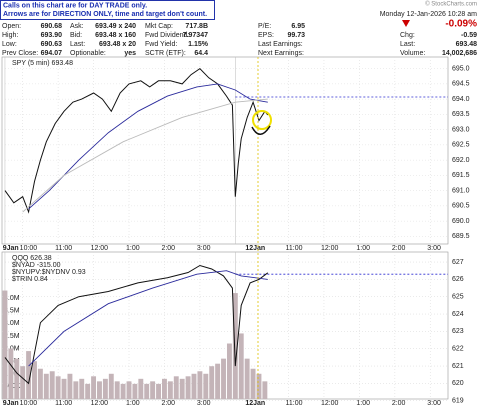  What do you see at coordinates (261, 130) in the screenshot?
I see `direction-arrow` at bounding box center [261, 130].